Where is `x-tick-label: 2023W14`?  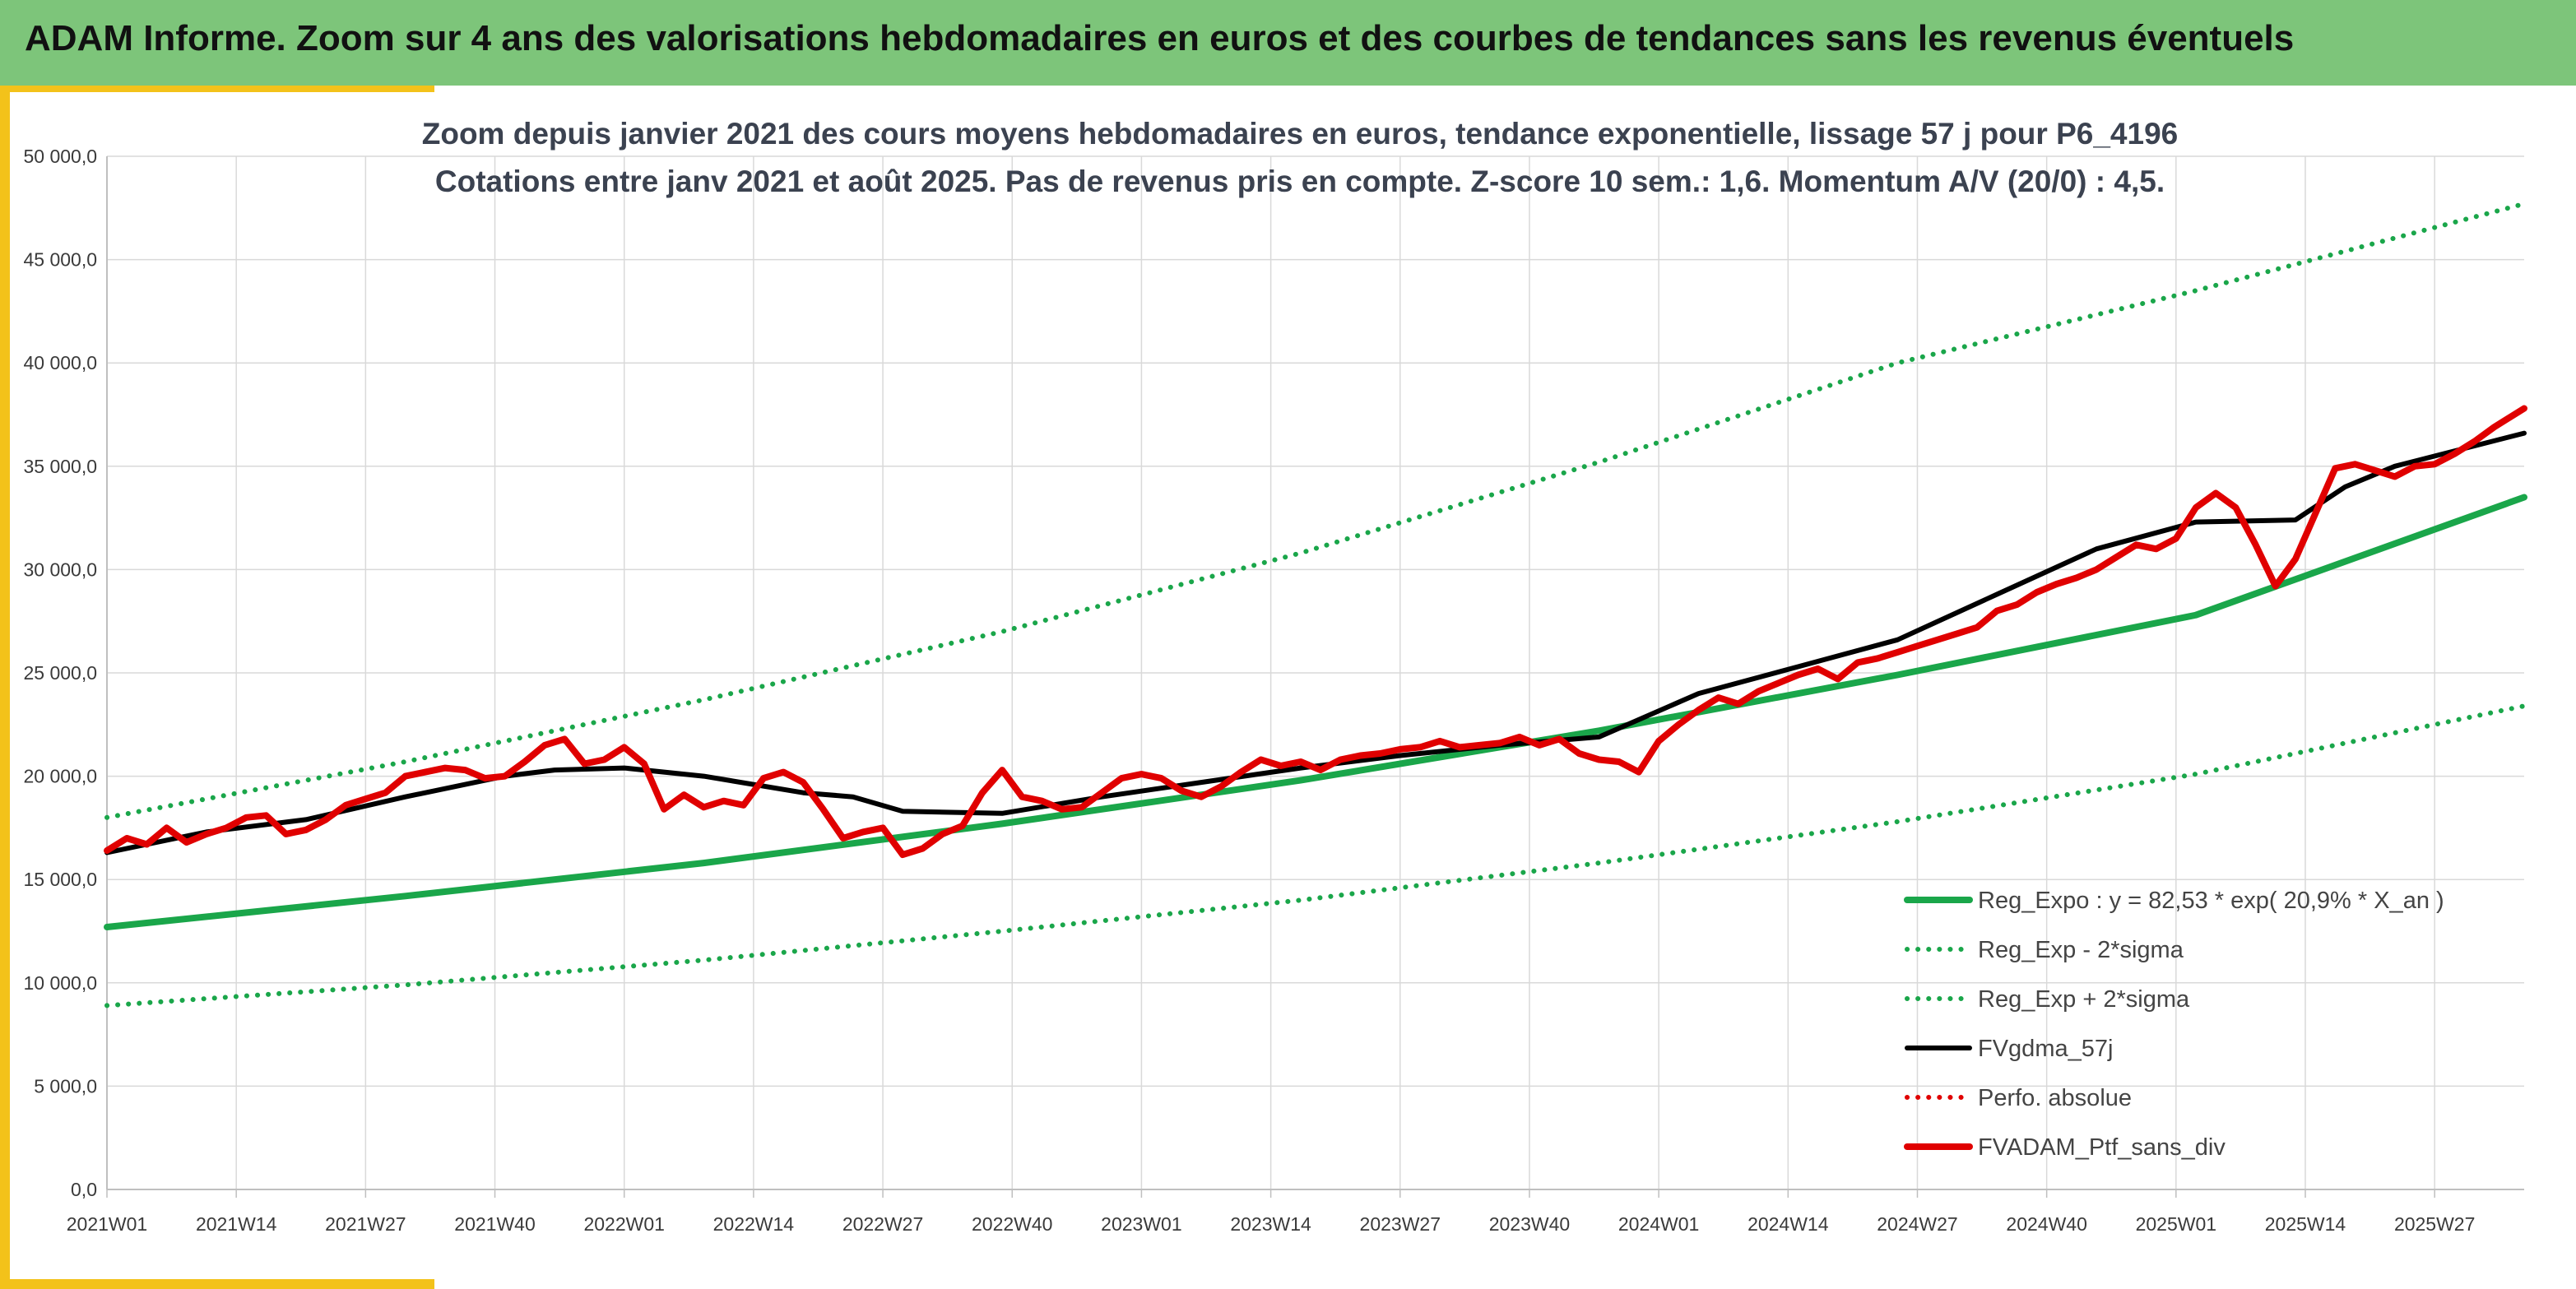
x-tick-label: 2023W14 is located at coordinates (1271, 1224).